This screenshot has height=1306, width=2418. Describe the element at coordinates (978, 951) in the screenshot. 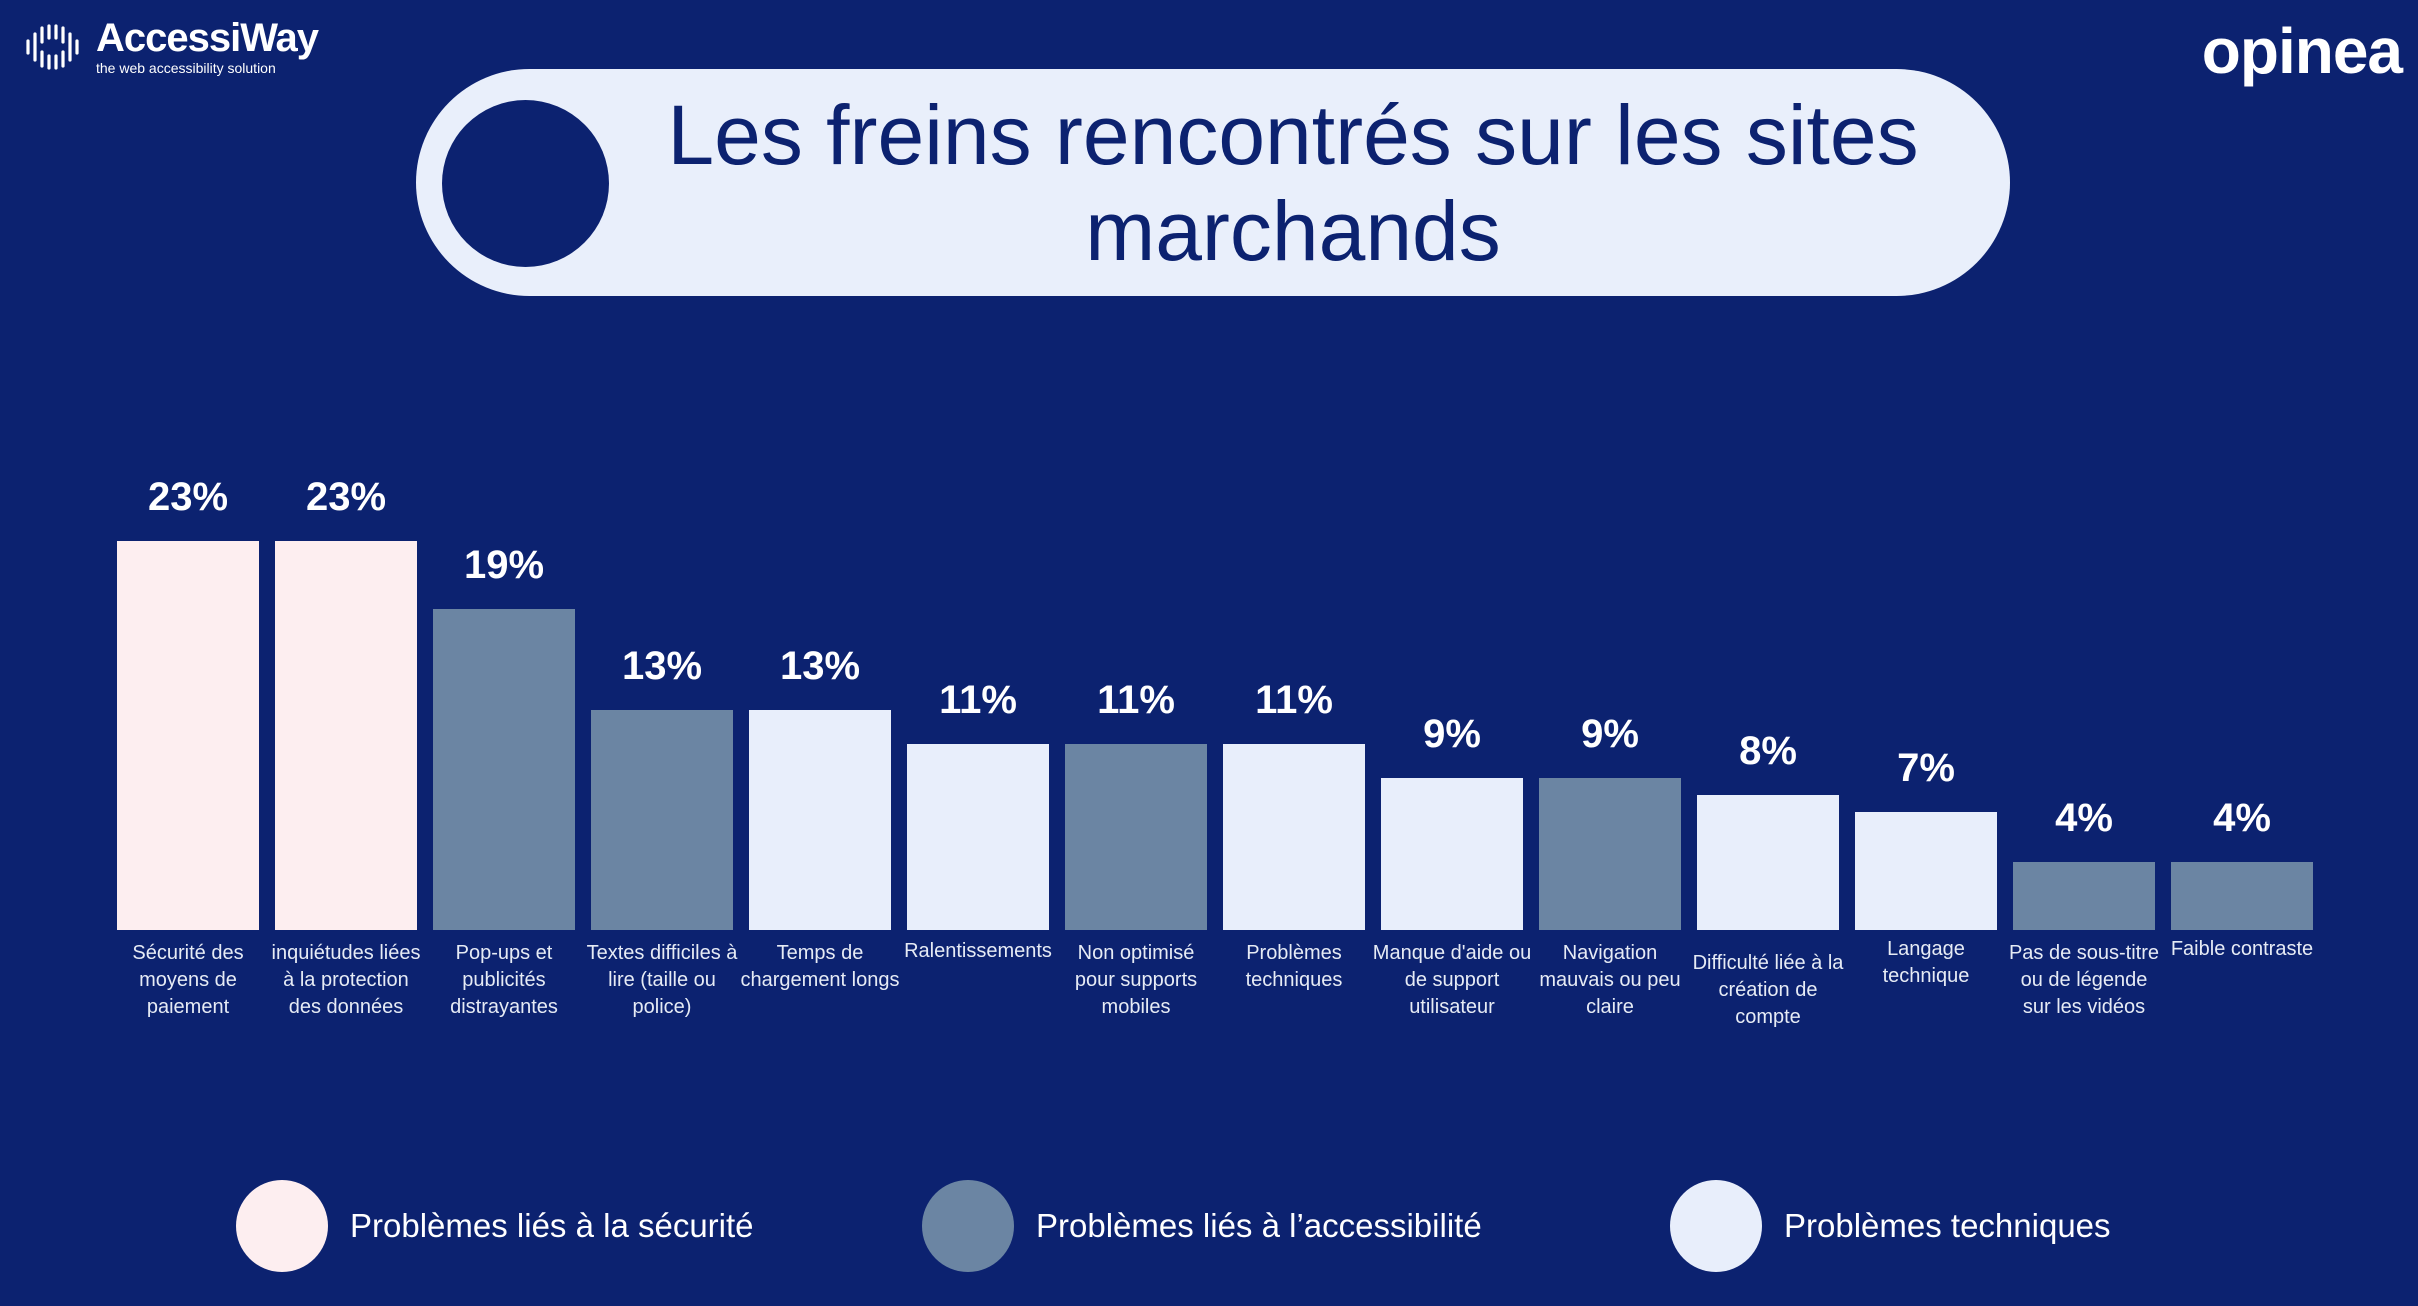

I see `category-label: Ralentissements` at that location.